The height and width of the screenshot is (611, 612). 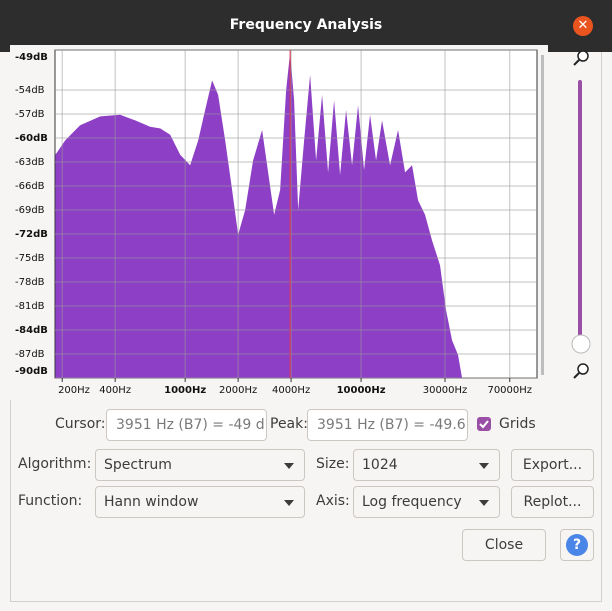 What do you see at coordinates (581, 371) in the screenshot?
I see `zoom-out-icon` at bounding box center [581, 371].